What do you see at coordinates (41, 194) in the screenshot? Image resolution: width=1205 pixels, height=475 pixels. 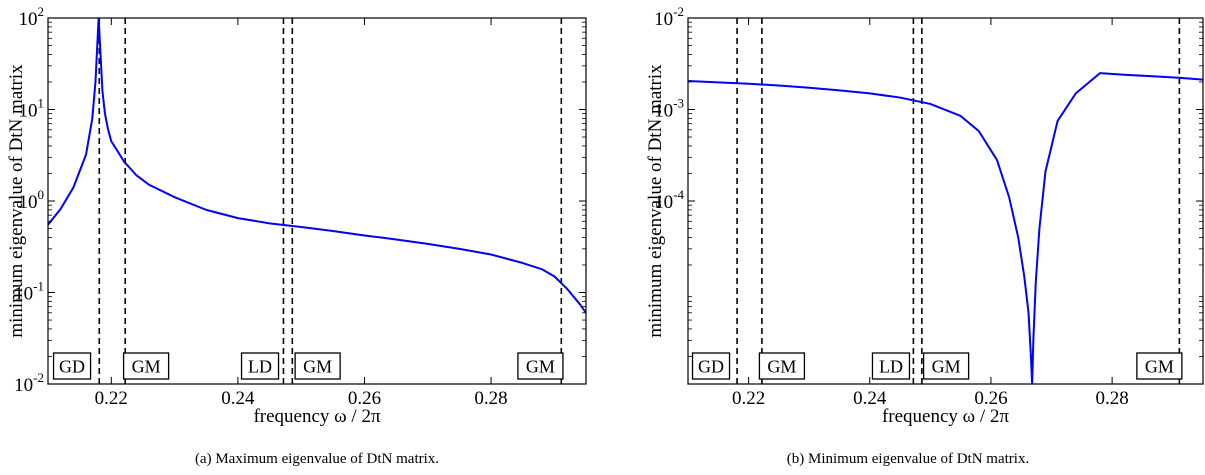 I see `y-tick-exponent: 0` at bounding box center [41, 194].